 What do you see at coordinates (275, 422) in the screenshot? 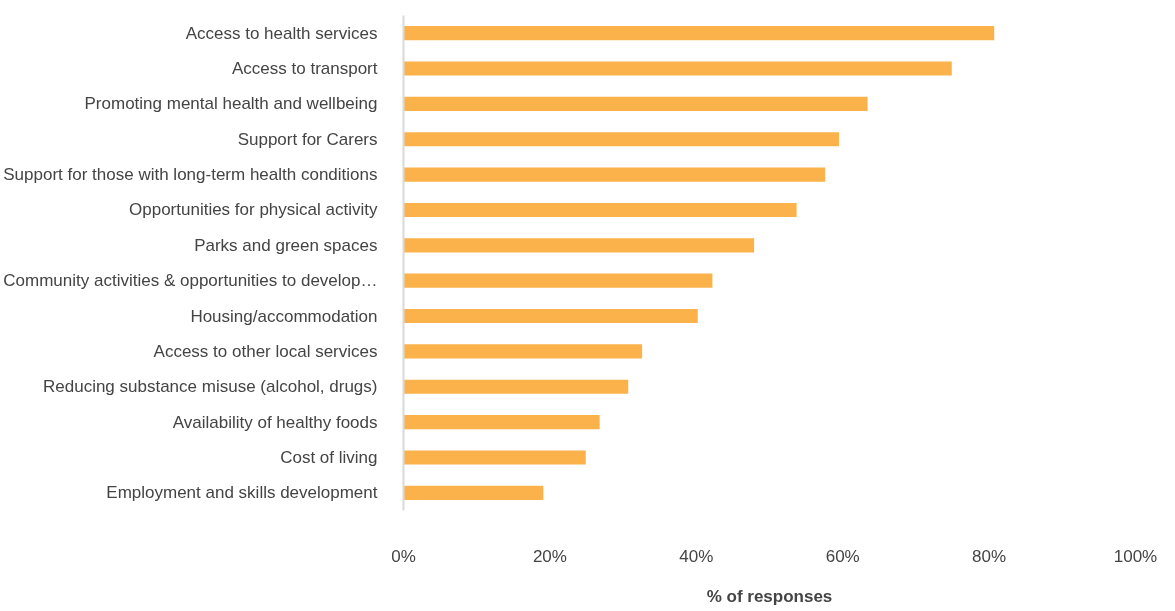
I see `y-tick-label: Availability of healthy foods` at bounding box center [275, 422].